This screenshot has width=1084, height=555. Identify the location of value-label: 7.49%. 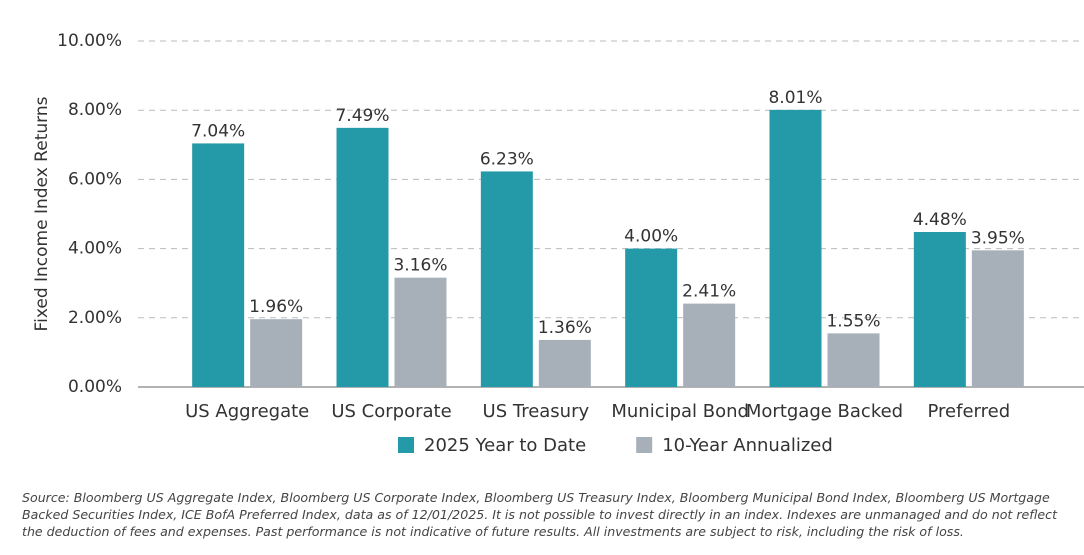
(362, 116).